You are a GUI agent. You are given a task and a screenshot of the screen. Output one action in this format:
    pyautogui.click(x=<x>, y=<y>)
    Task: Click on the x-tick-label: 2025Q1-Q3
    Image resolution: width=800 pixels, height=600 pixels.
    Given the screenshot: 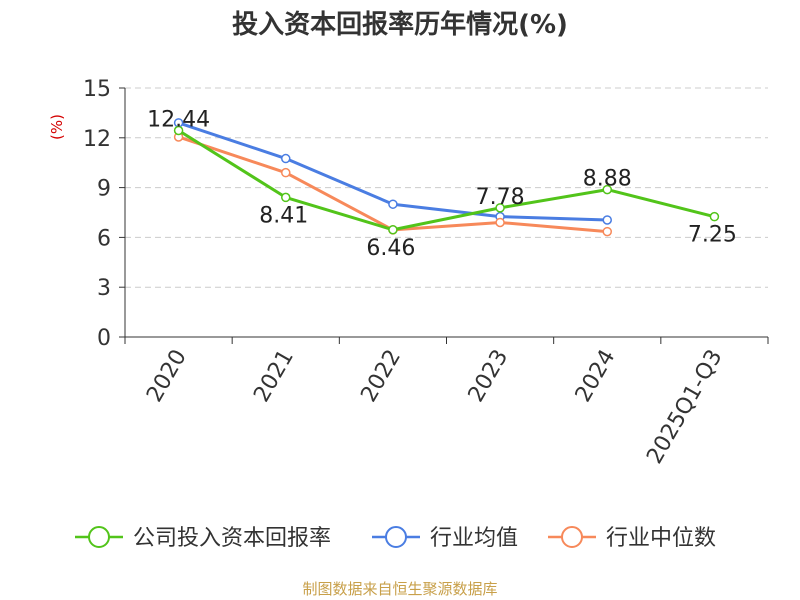 What is the action you would take?
    pyautogui.click(x=684, y=407)
    